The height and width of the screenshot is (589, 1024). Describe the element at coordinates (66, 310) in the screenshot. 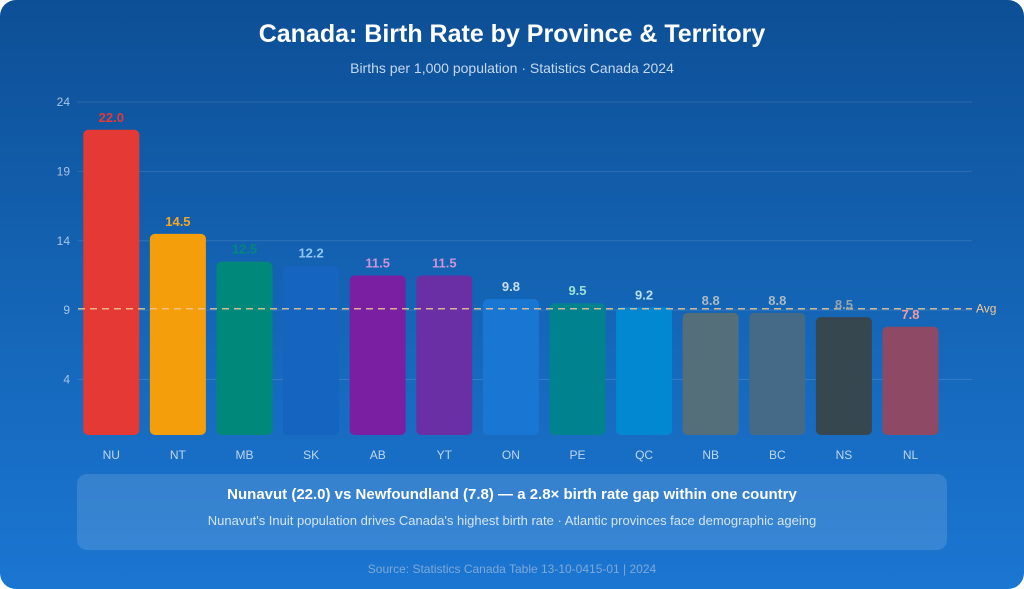

I see `y-tick-label: 9` at that location.